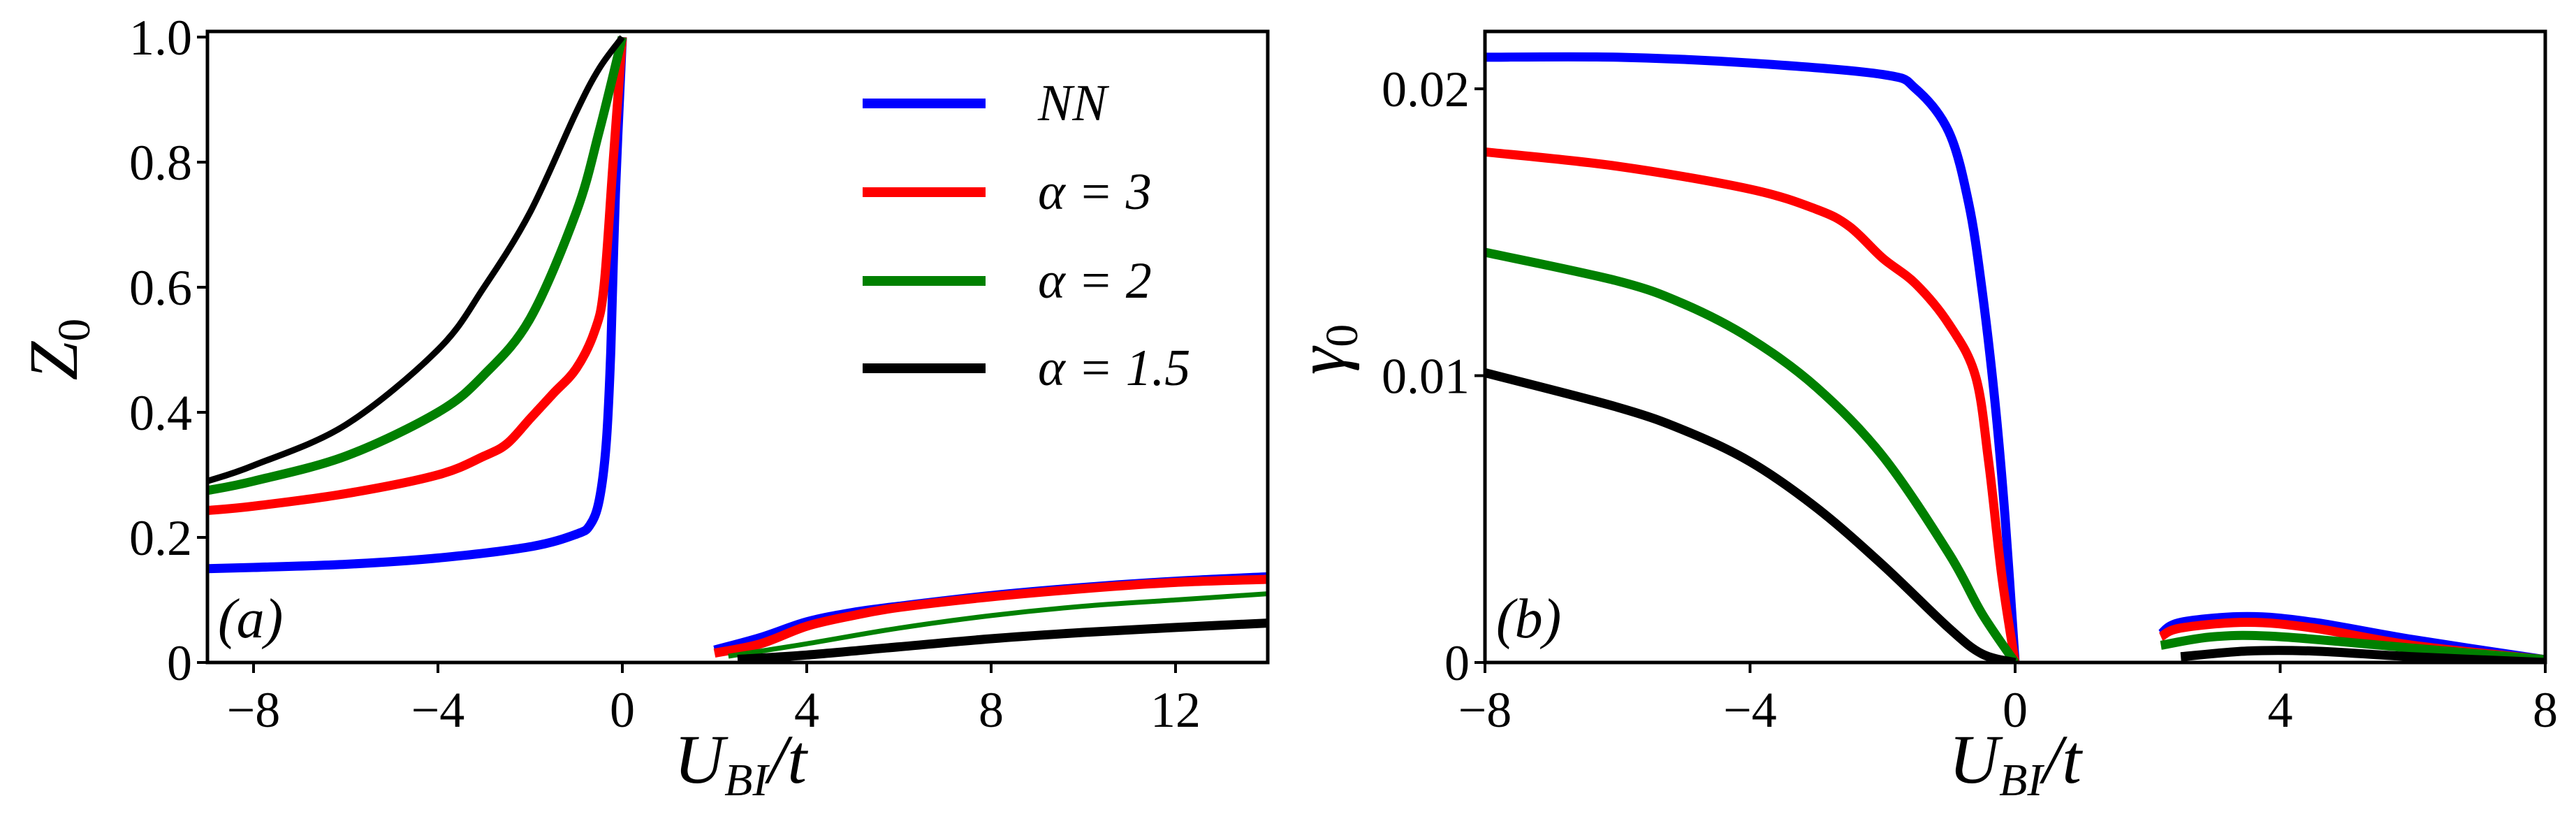 The height and width of the screenshot is (833, 2576). What do you see at coordinates (1426, 89) in the screenshot?
I see `y-tick-label: 0.02` at bounding box center [1426, 89].